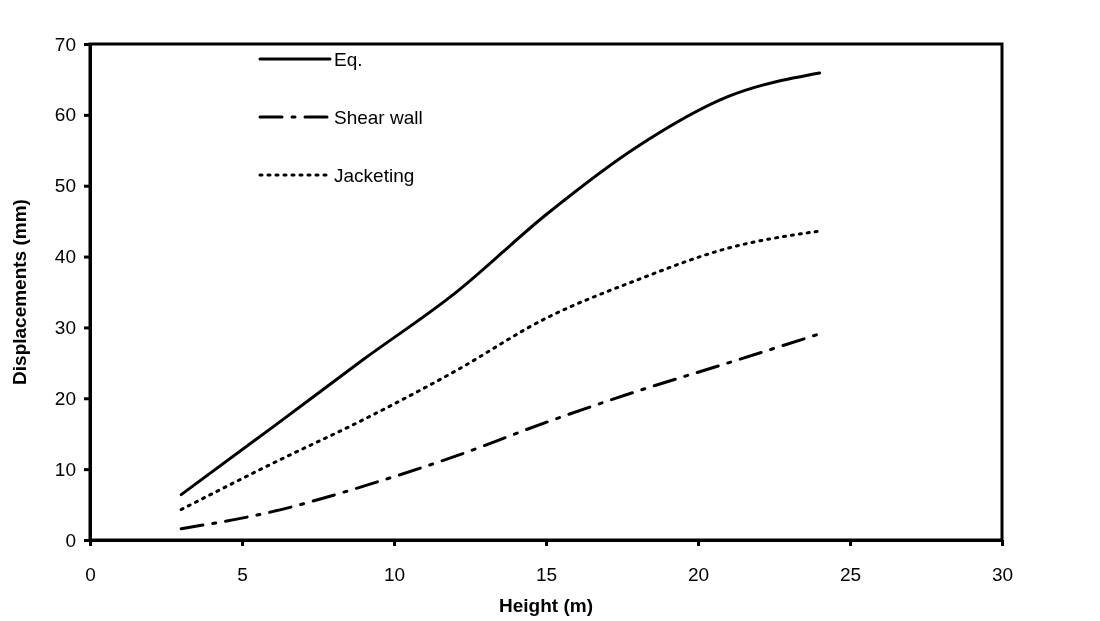  Describe the element at coordinates (70, 540) in the screenshot. I see `y-tick-label: 0` at that location.